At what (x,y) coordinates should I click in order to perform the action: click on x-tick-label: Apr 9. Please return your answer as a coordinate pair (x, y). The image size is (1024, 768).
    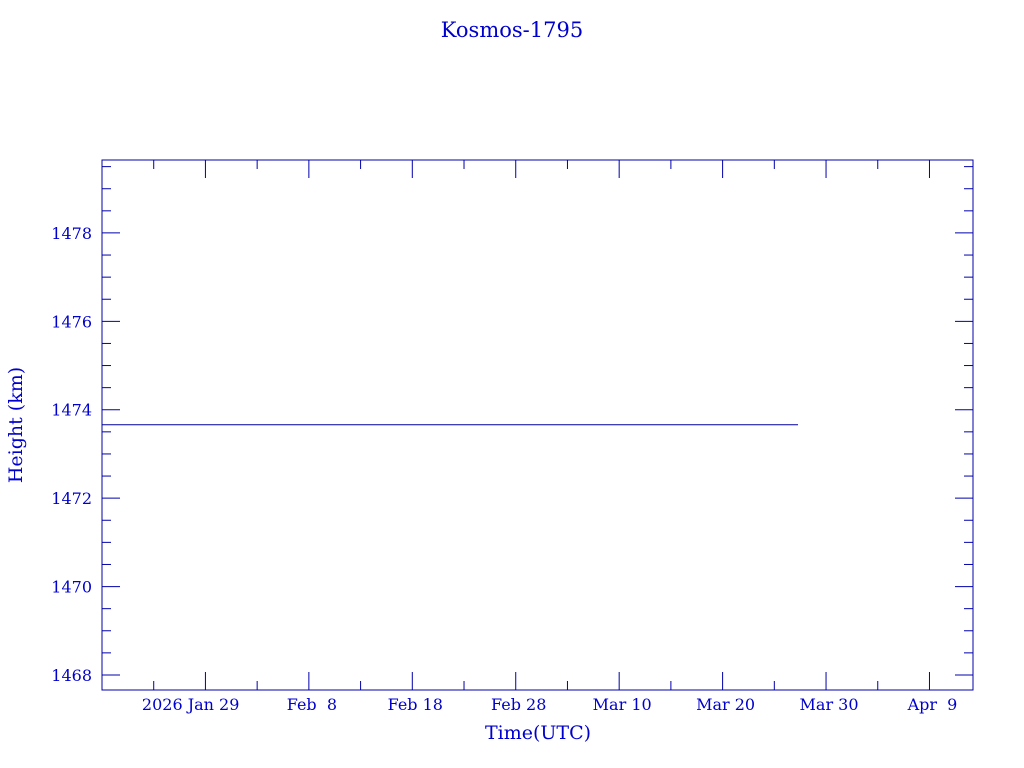
    Looking at the image, I should click on (932, 704).